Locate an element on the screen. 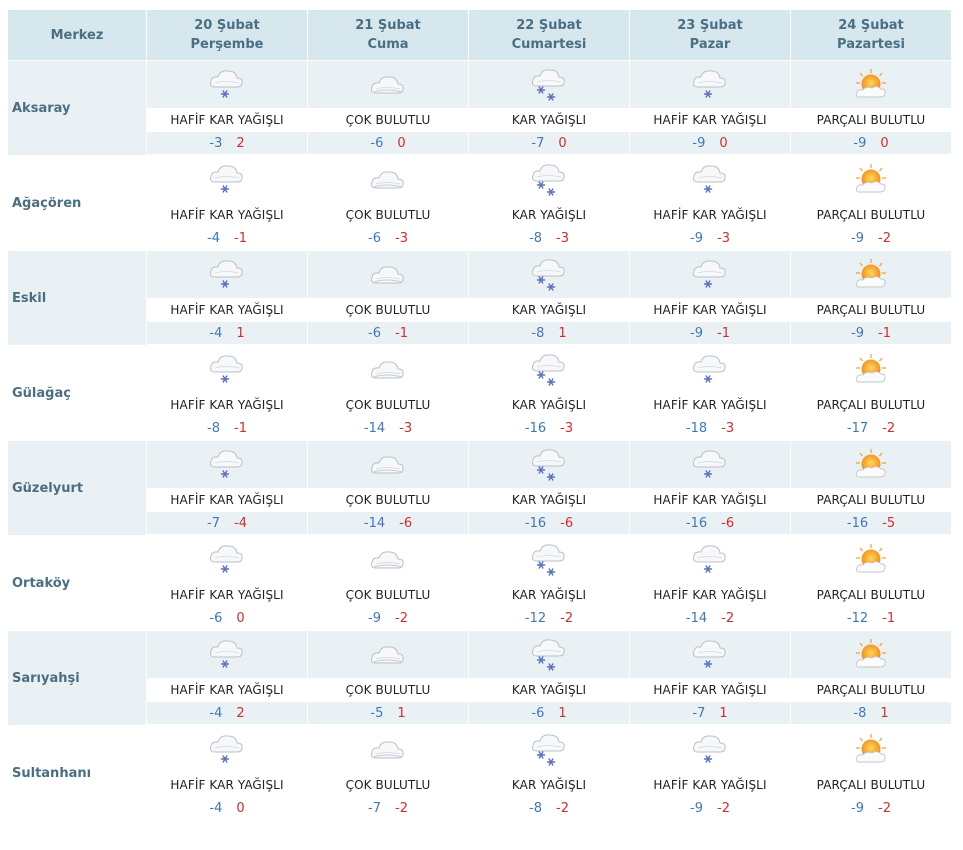 This screenshot has width=963, height=850. forecast-cell: PARÇALI BULUTLU -9 -1 is located at coordinates (871, 298).